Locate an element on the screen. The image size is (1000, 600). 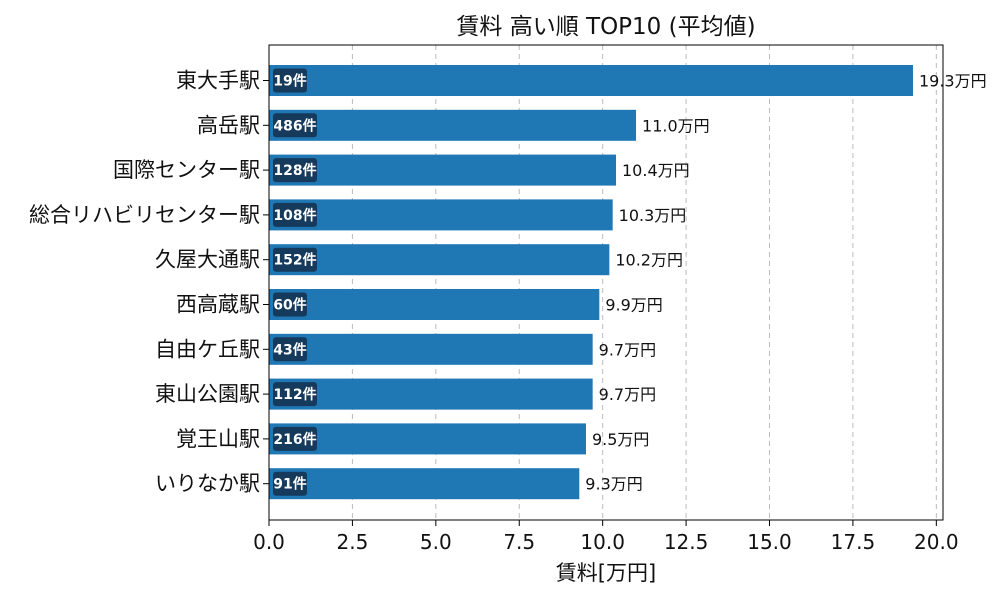
x-tick-label: 12.5 is located at coordinates (686, 542).